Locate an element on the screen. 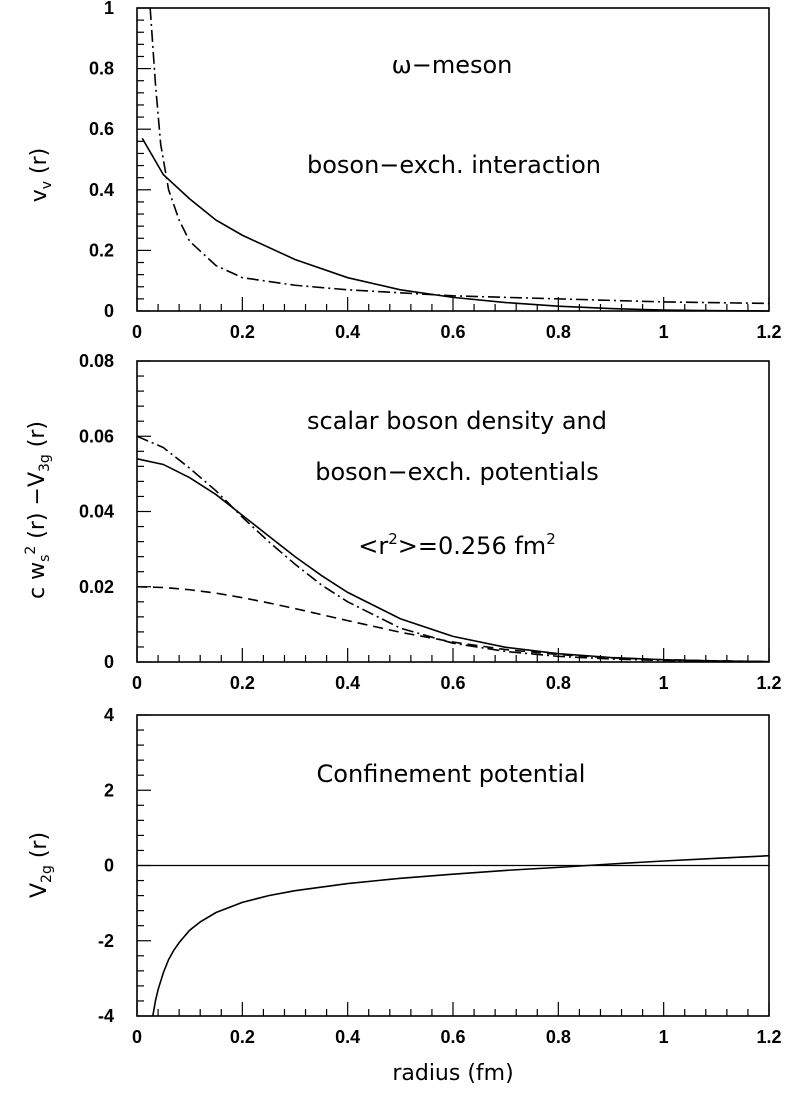 This screenshot has height=1097, width=786. dashed-curve is located at coordinates (453, 624).